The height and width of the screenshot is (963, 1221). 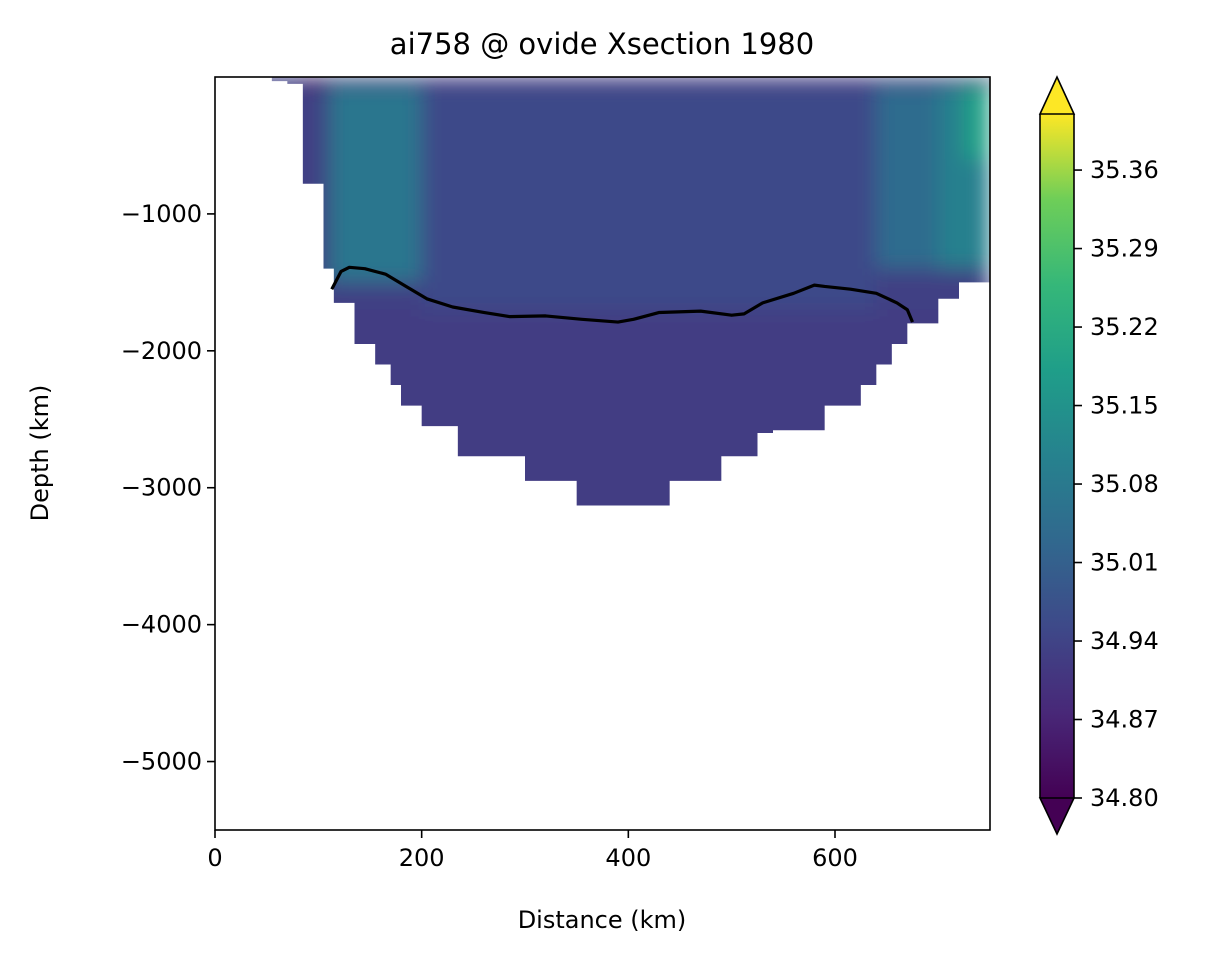 What do you see at coordinates (1124, 249) in the screenshot?
I see `colorbar-tick-label-7: 35.29` at bounding box center [1124, 249].